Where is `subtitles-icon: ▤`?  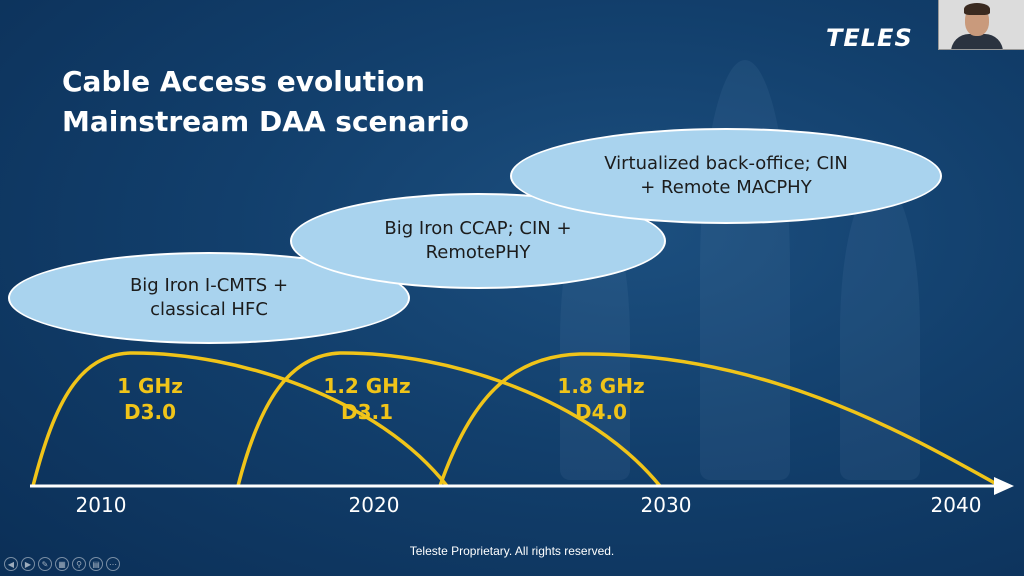
subtitles-icon: ▤ is located at coordinates (96, 564).